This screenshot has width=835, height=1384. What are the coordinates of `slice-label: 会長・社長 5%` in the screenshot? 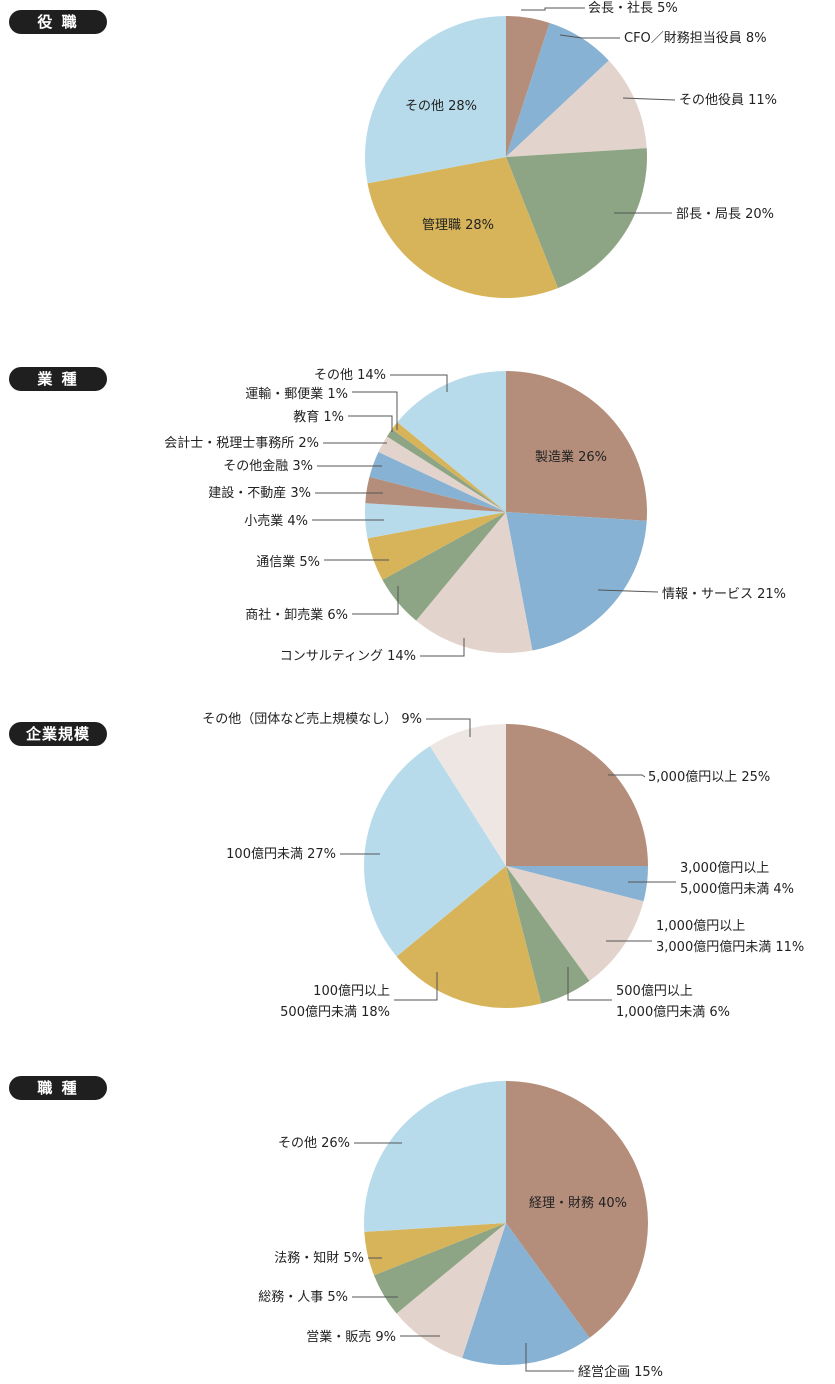 It's located at (633, 8).